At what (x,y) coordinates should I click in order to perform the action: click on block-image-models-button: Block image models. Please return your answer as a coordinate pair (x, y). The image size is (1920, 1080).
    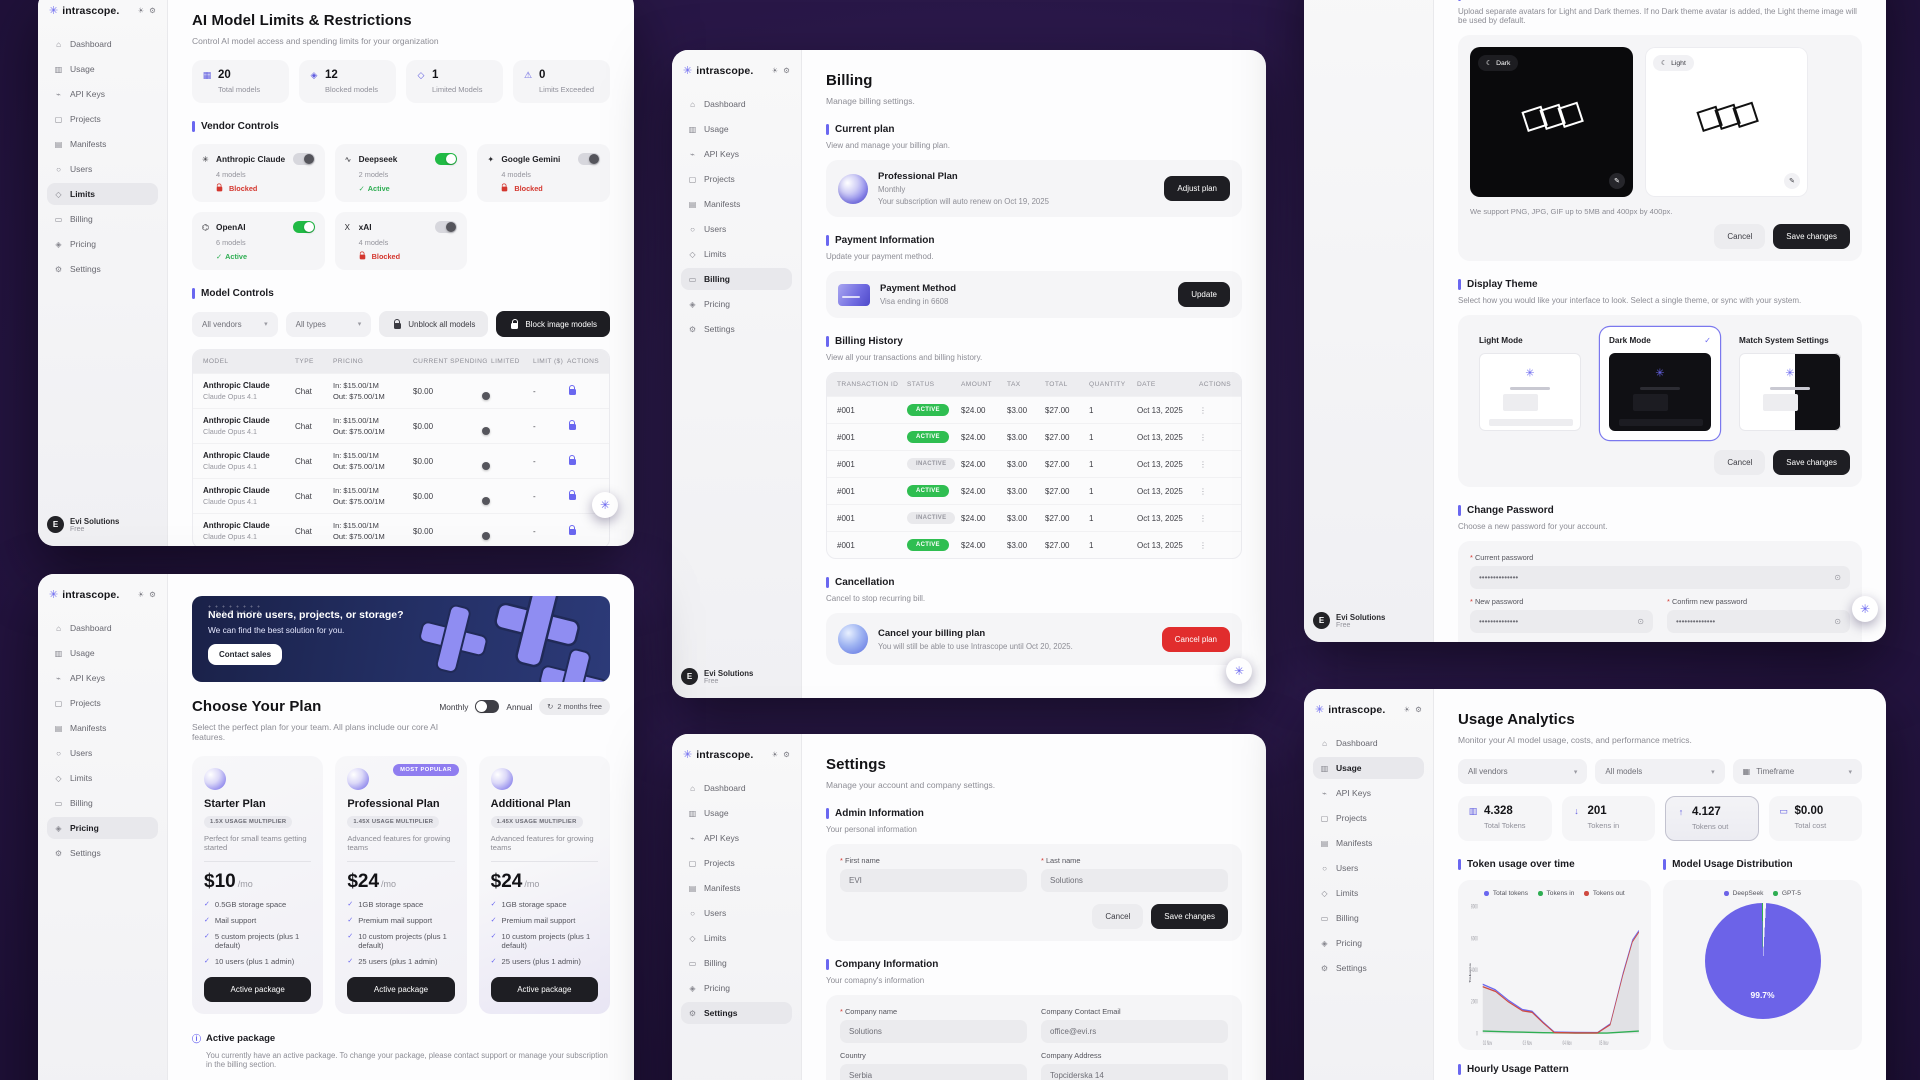
    Looking at the image, I should click on (553, 324).